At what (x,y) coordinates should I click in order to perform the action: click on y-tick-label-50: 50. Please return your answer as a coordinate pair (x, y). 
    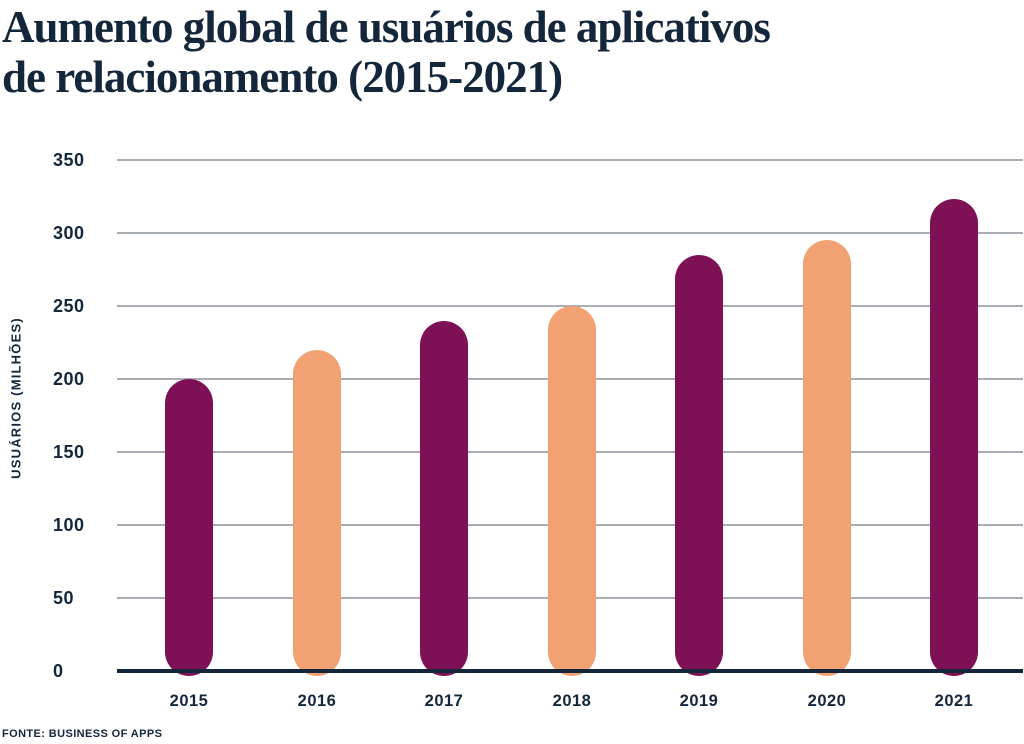
    Looking at the image, I should click on (64, 598).